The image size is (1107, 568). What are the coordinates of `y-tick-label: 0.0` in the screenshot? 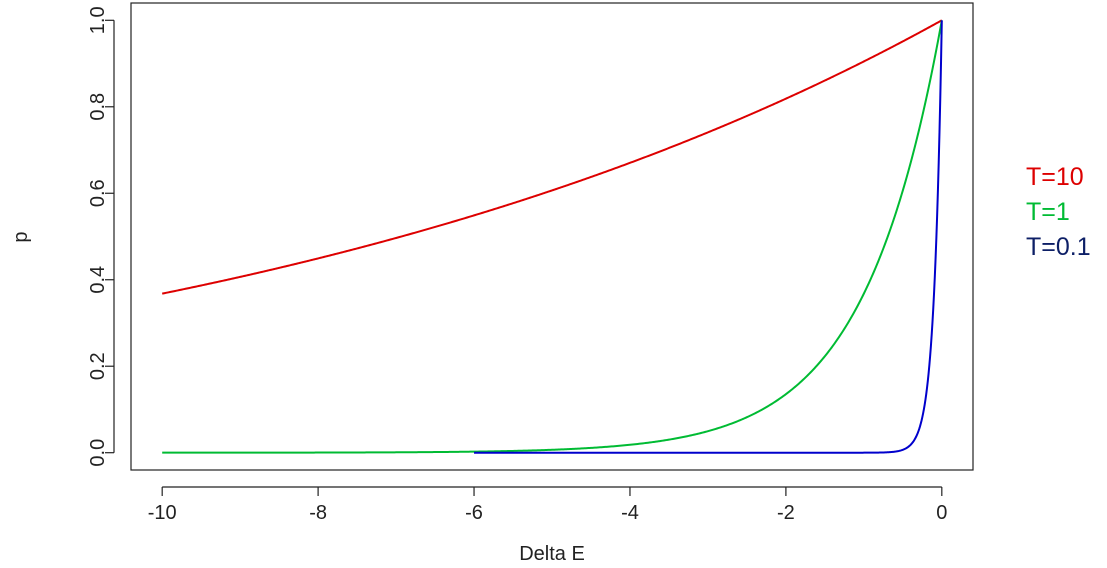 It's located at (98, 453).